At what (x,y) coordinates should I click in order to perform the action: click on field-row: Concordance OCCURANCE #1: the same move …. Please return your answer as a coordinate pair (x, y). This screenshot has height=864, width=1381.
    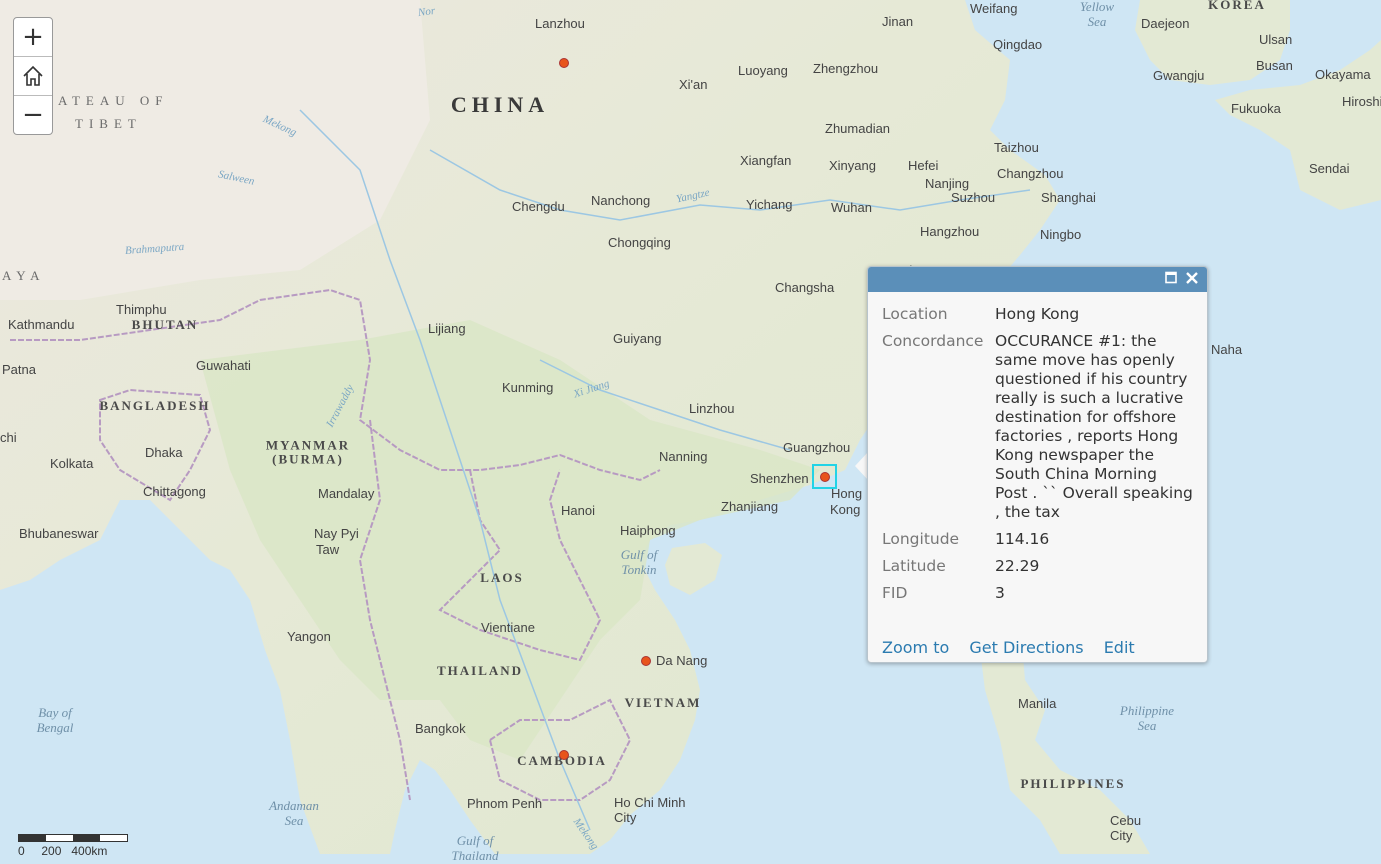
    Looking at the image, I should click on (1037, 427).